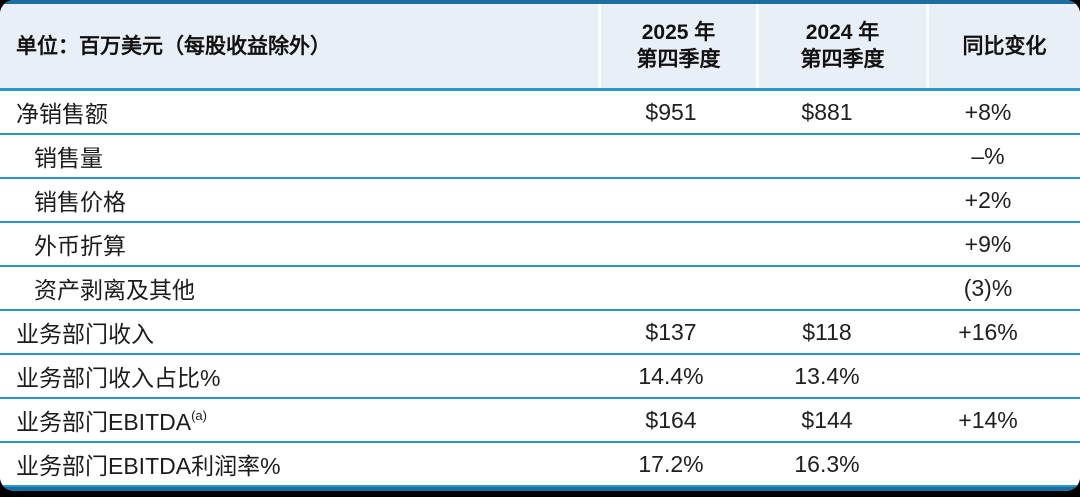  I want to click on value-2025-q4: $137, so click(671, 331).